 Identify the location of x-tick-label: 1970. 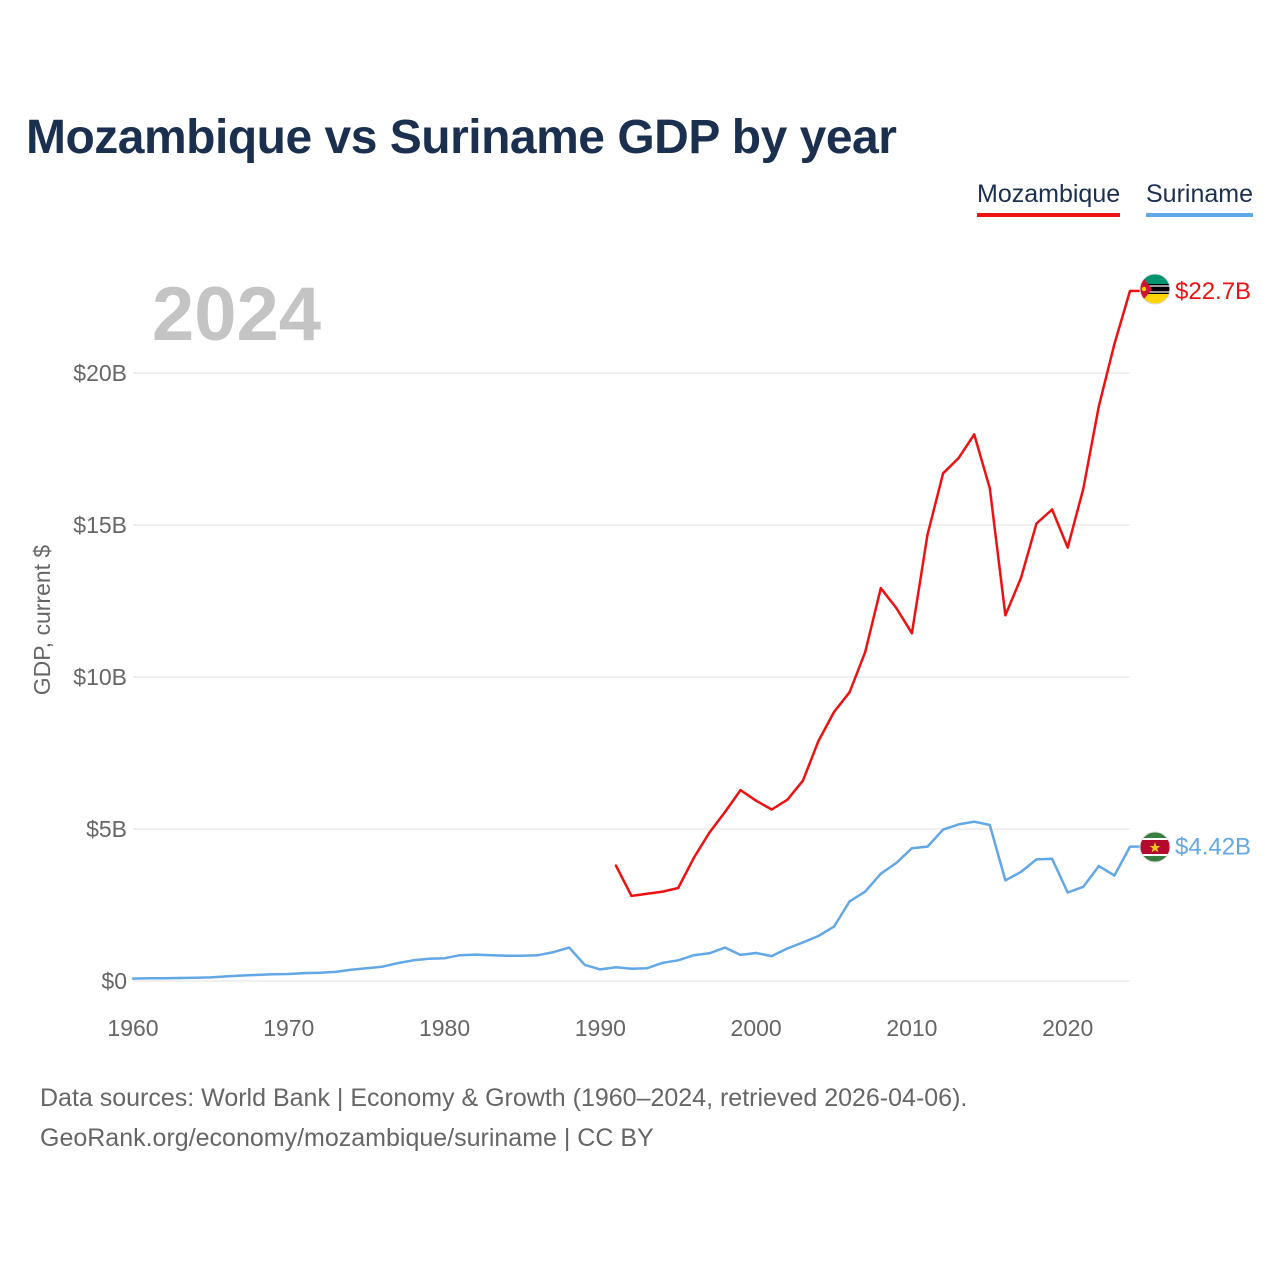
(288, 1028).